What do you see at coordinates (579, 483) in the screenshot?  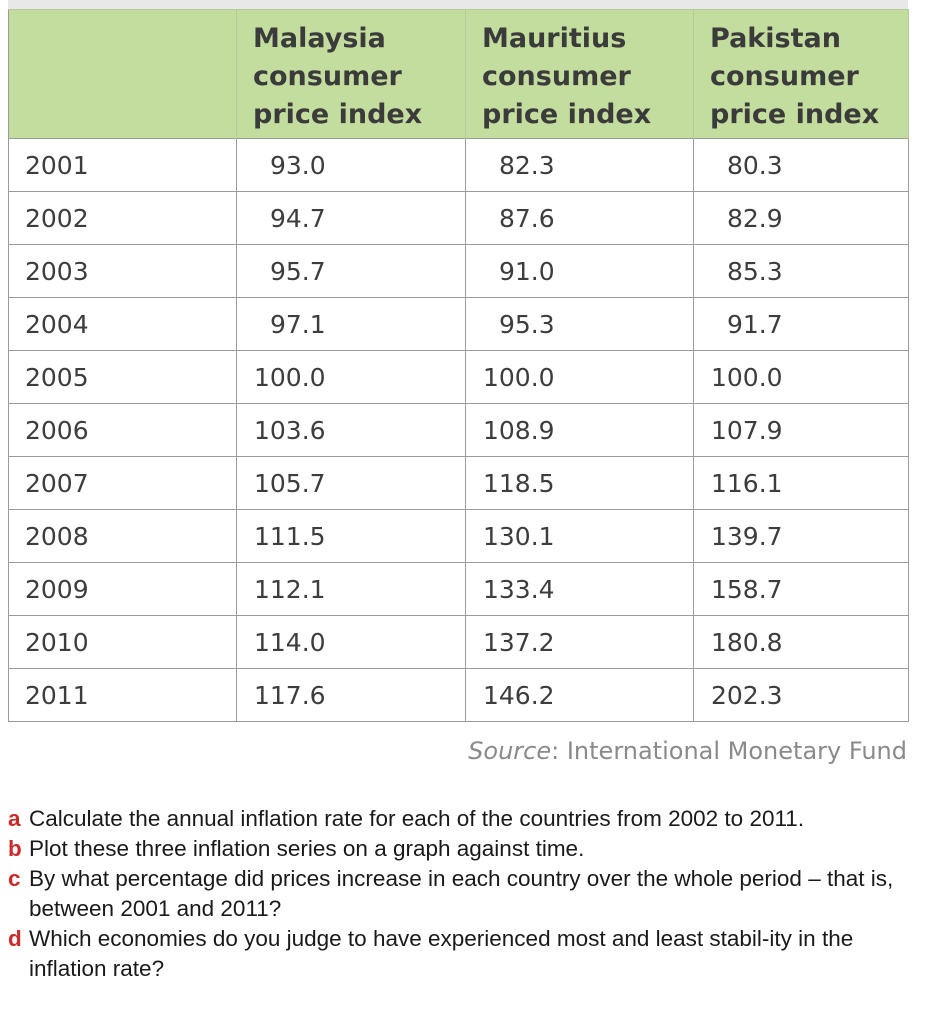 I see `mauritius-cpi-cell: 118.5` at bounding box center [579, 483].